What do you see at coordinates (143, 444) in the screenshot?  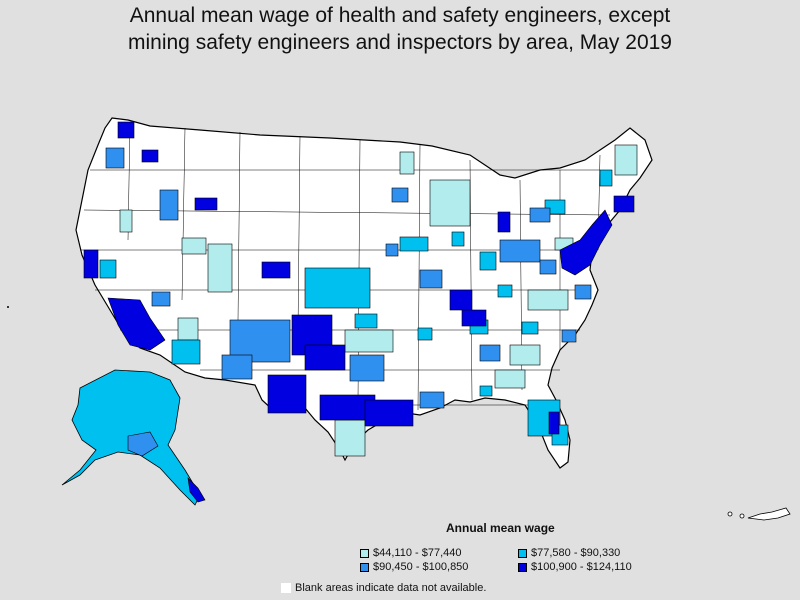 I see `alaska-inset-area` at bounding box center [143, 444].